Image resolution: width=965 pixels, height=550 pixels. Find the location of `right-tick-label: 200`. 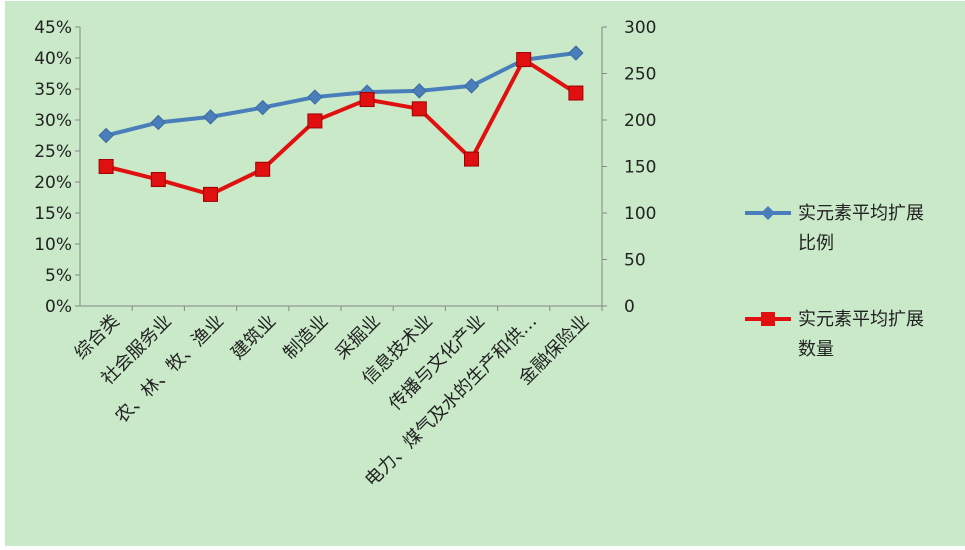

right-tick-label: 200 is located at coordinates (640, 121).